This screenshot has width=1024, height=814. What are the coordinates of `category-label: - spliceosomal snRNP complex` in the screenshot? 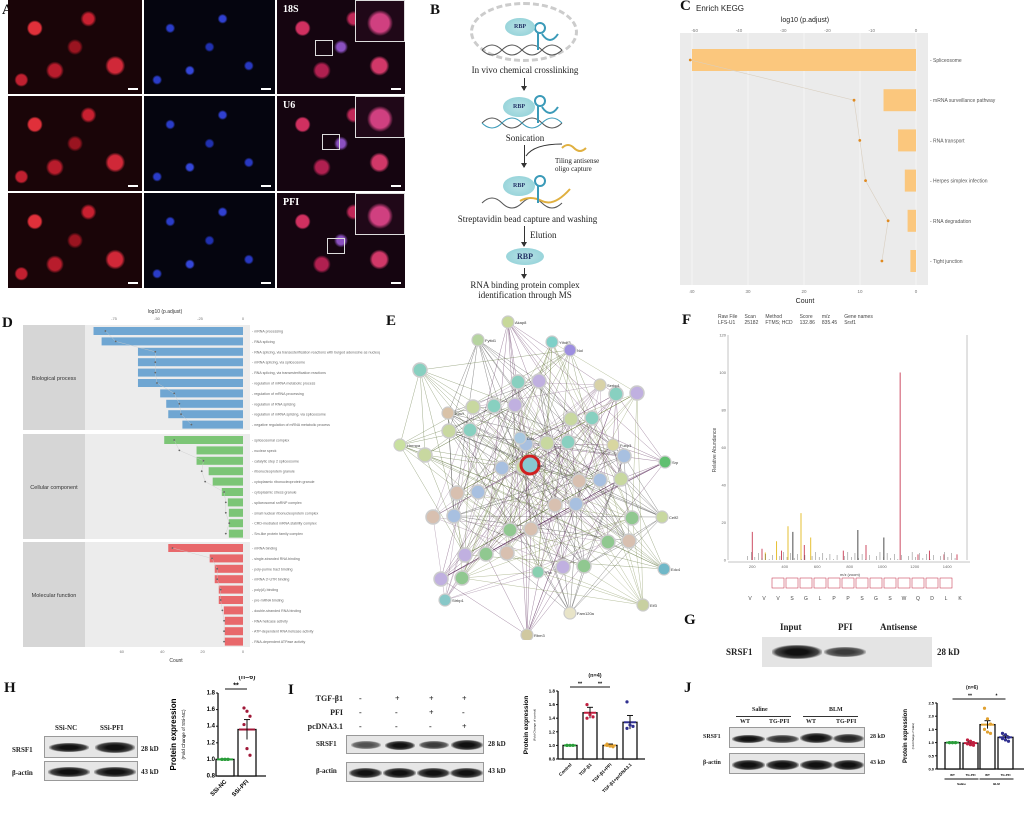 It's located at (277, 503).